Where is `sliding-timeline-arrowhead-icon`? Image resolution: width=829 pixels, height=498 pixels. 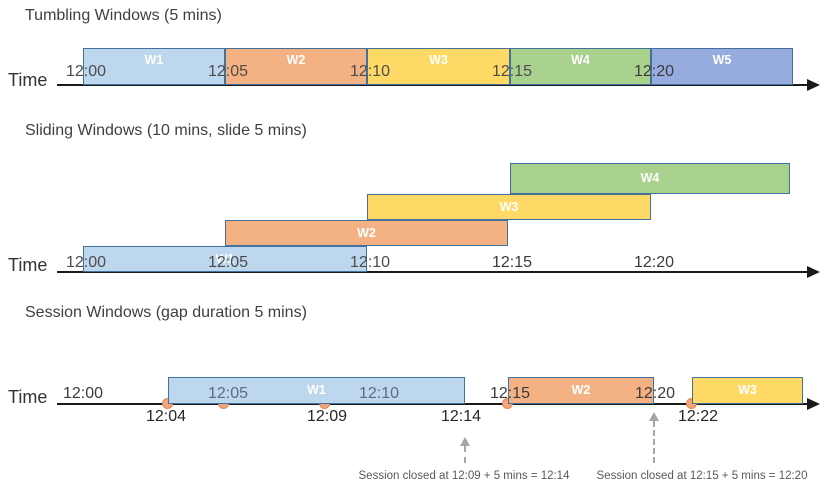 sliding-timeline-arrowhead-icon is located at coordinates (813, 272).